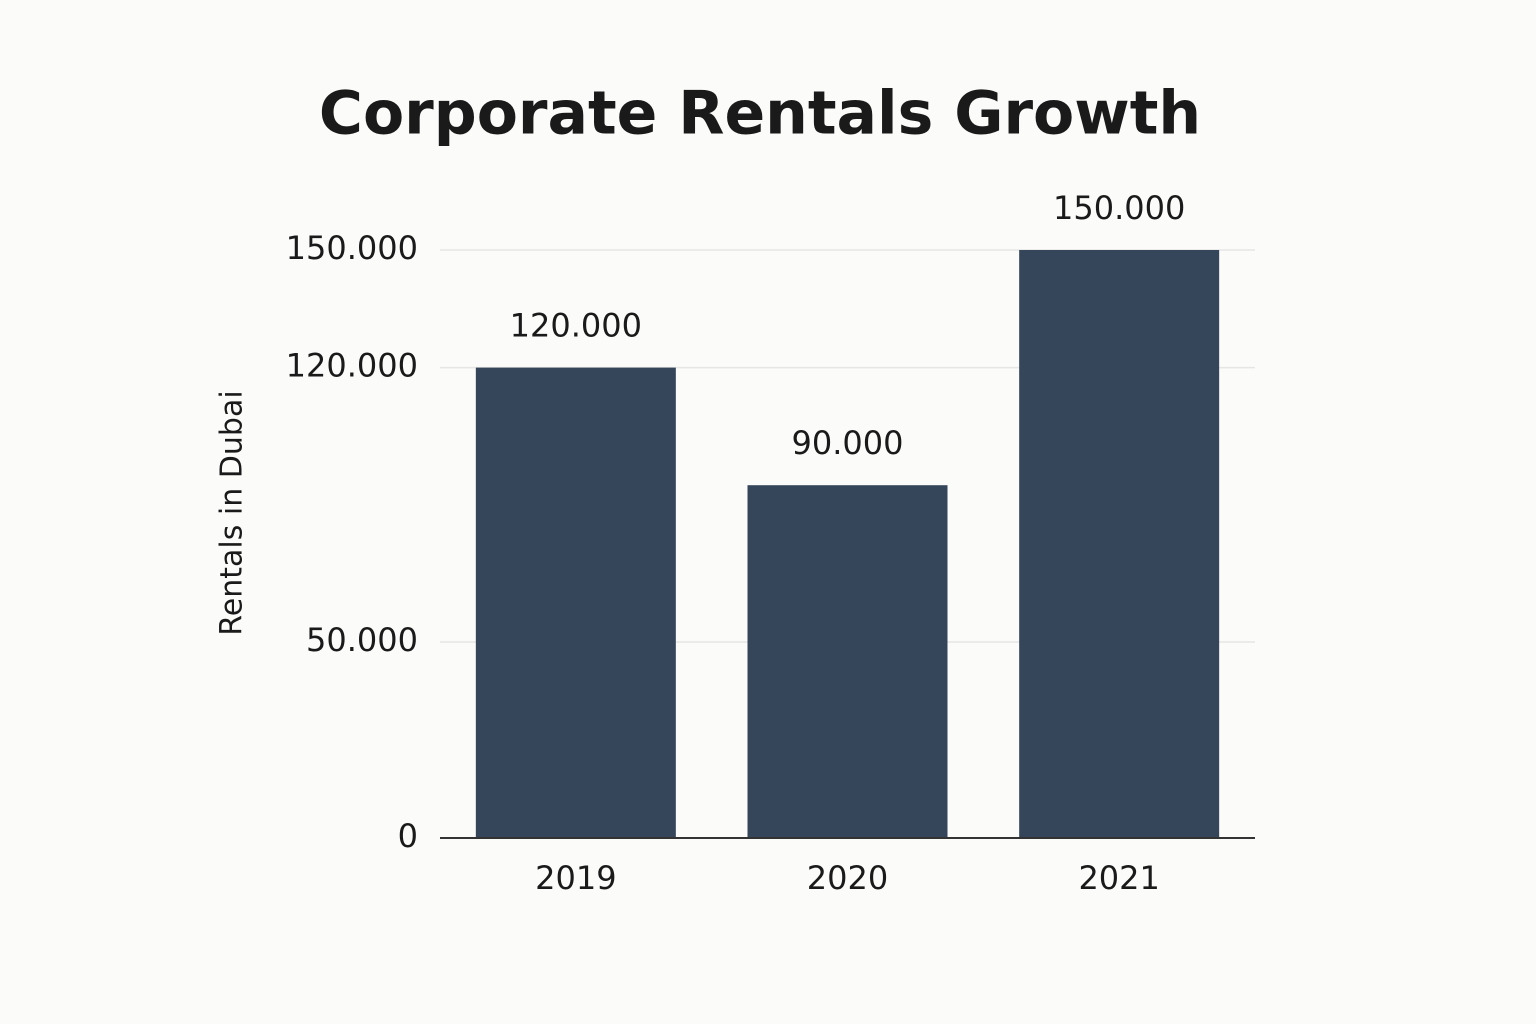  I want to click on y-tick-label: 120.000, so click(352, 366).